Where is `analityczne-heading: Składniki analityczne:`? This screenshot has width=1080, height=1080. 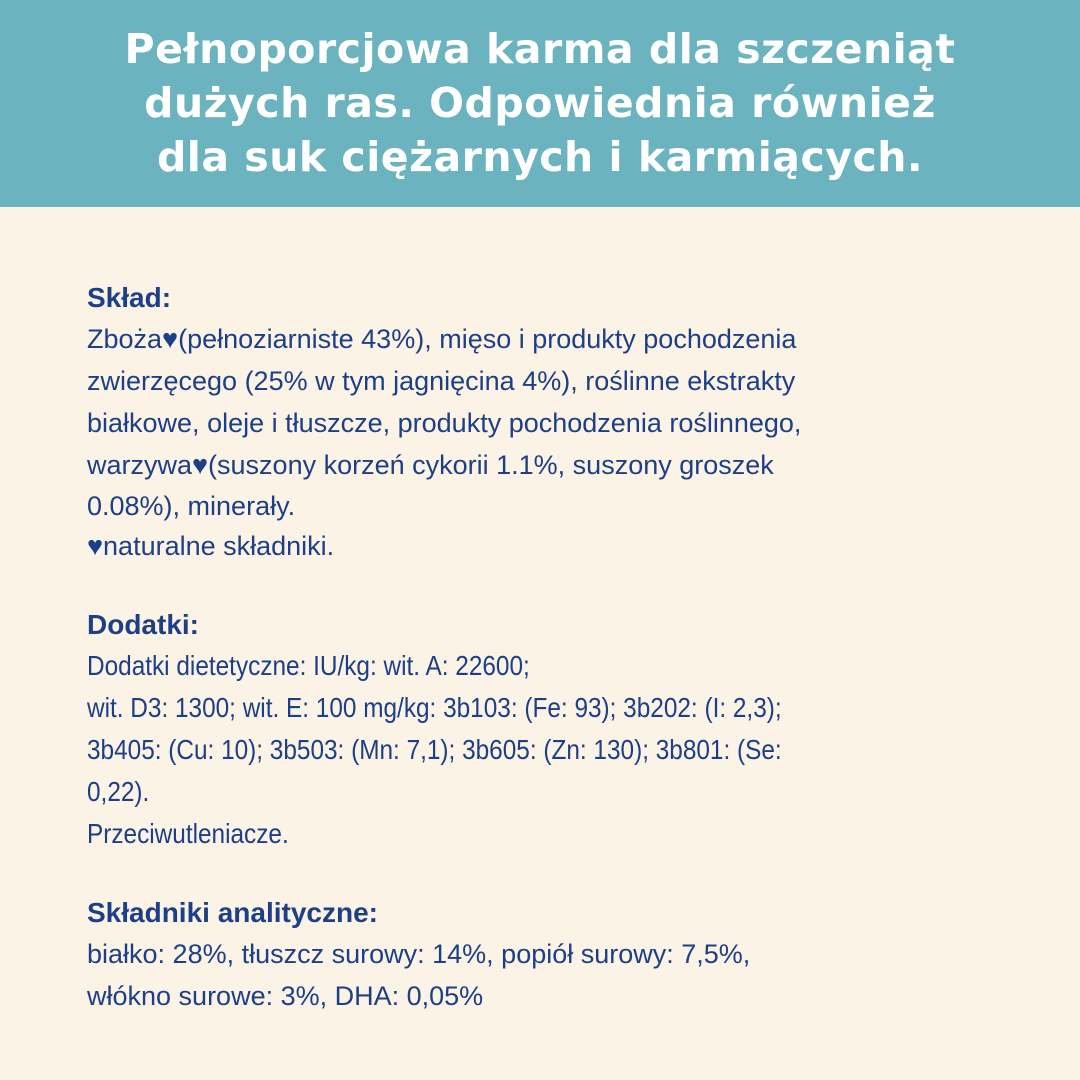
analityczne-heading: Składniki analityczne: is located at coordinates (232, 912).